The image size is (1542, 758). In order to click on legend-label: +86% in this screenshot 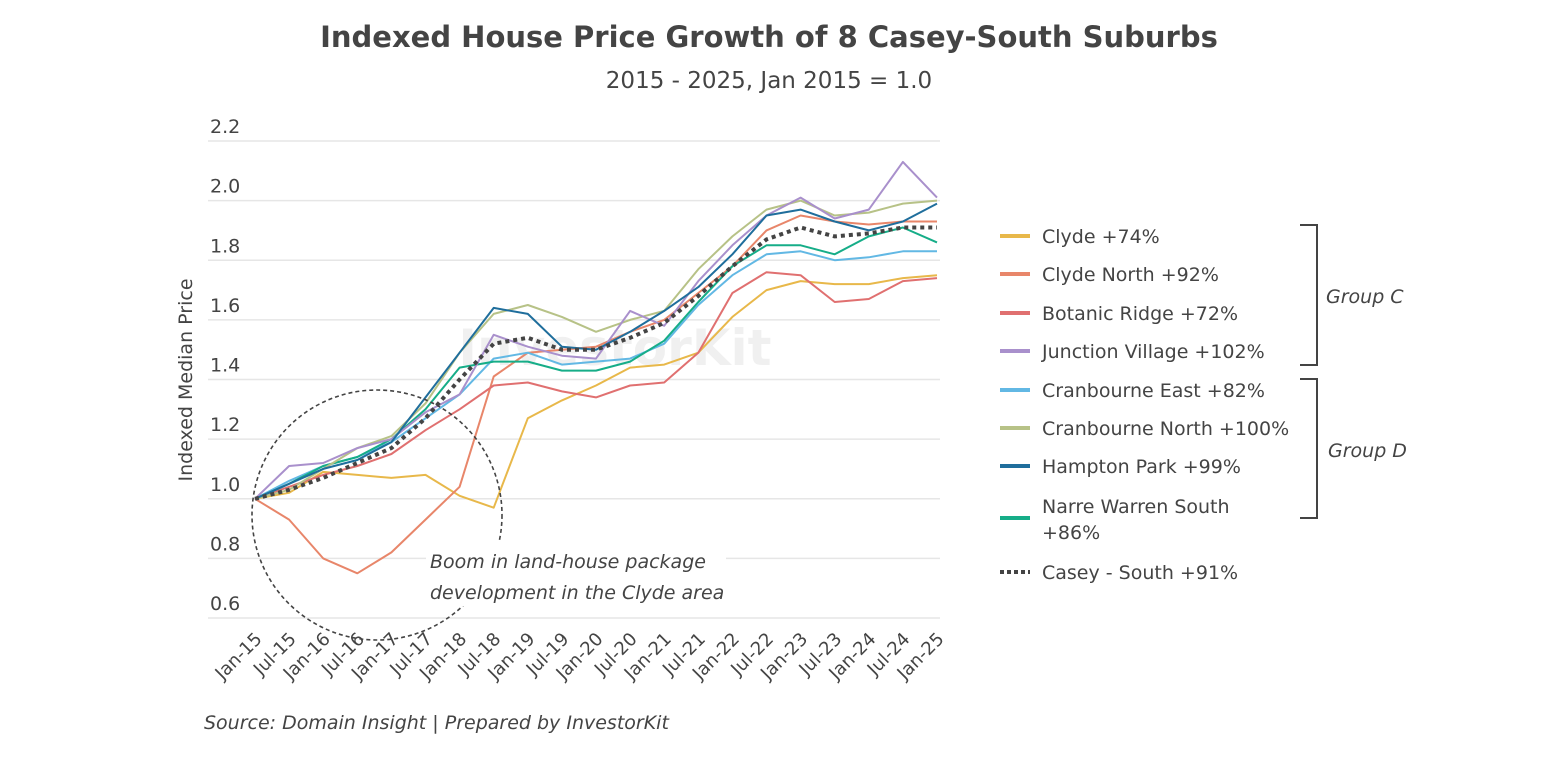, I will do `click(1071, 533)`.